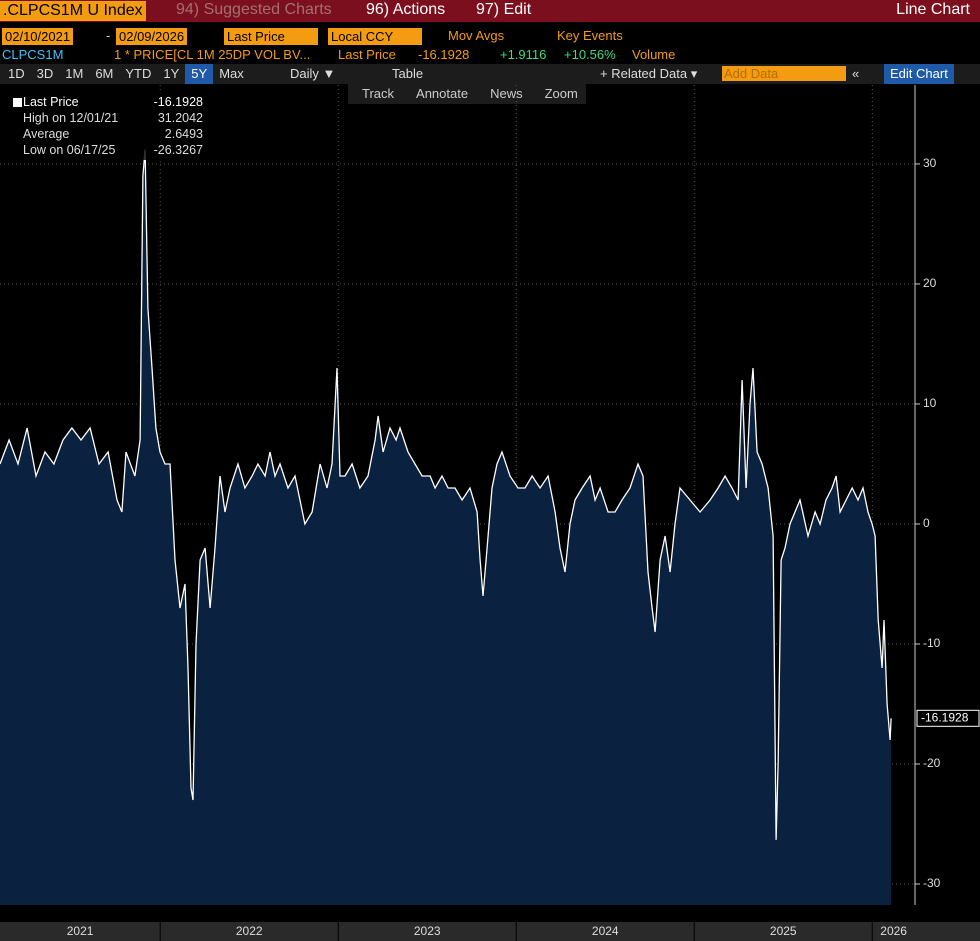 The width and height of the screenshot is (980, 941). What do you see at coordinates (45, 73) in the screenshot?
I see `period-button: 3D` at bounding box center [45, 73].